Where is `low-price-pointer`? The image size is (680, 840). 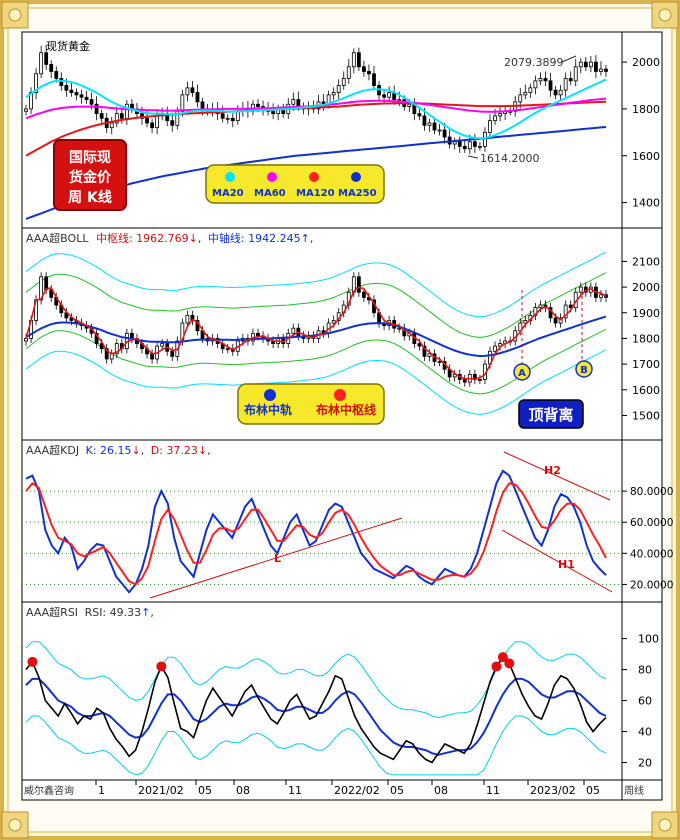
low-price-pointer is located at coordinates (473, 157).